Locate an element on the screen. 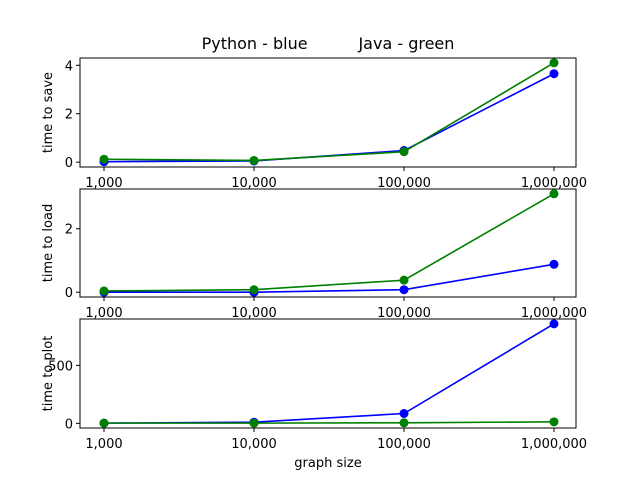 The image size is (640, 480). y-axis-label: time to plot is located at coordinates (48, 374).